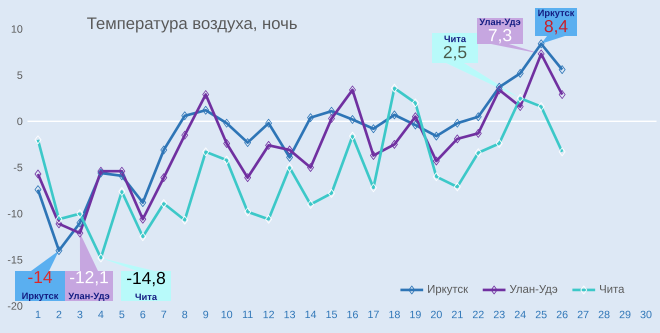 The image size is (660, 333). Describe the element at coordinates (394, 314) in the screenshot. I see `x-tick-label: 18` at that location.